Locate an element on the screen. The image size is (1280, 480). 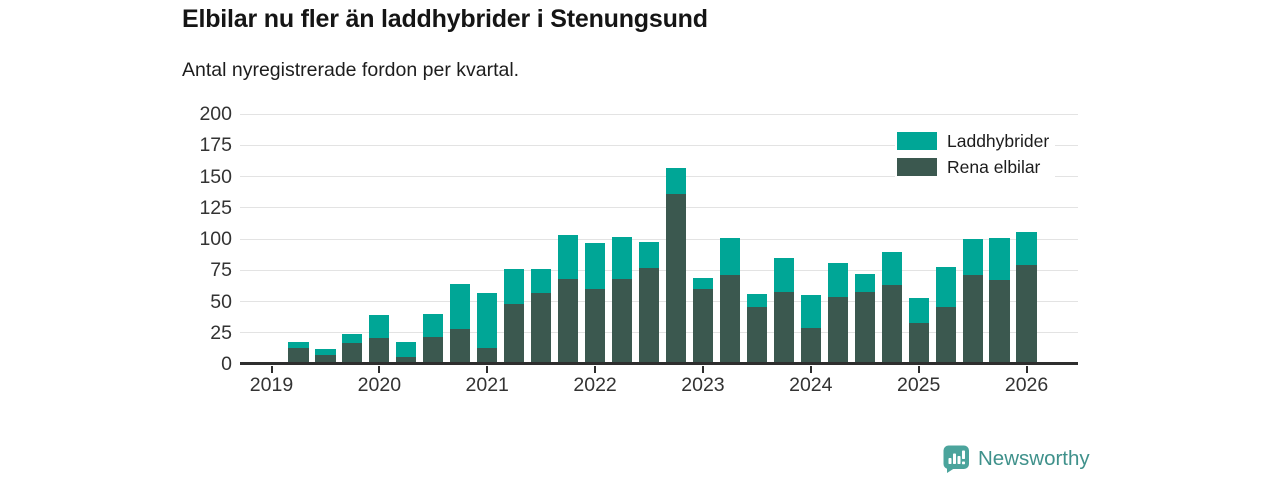
bar-2023-q4 is located at coordinates (783, 310).